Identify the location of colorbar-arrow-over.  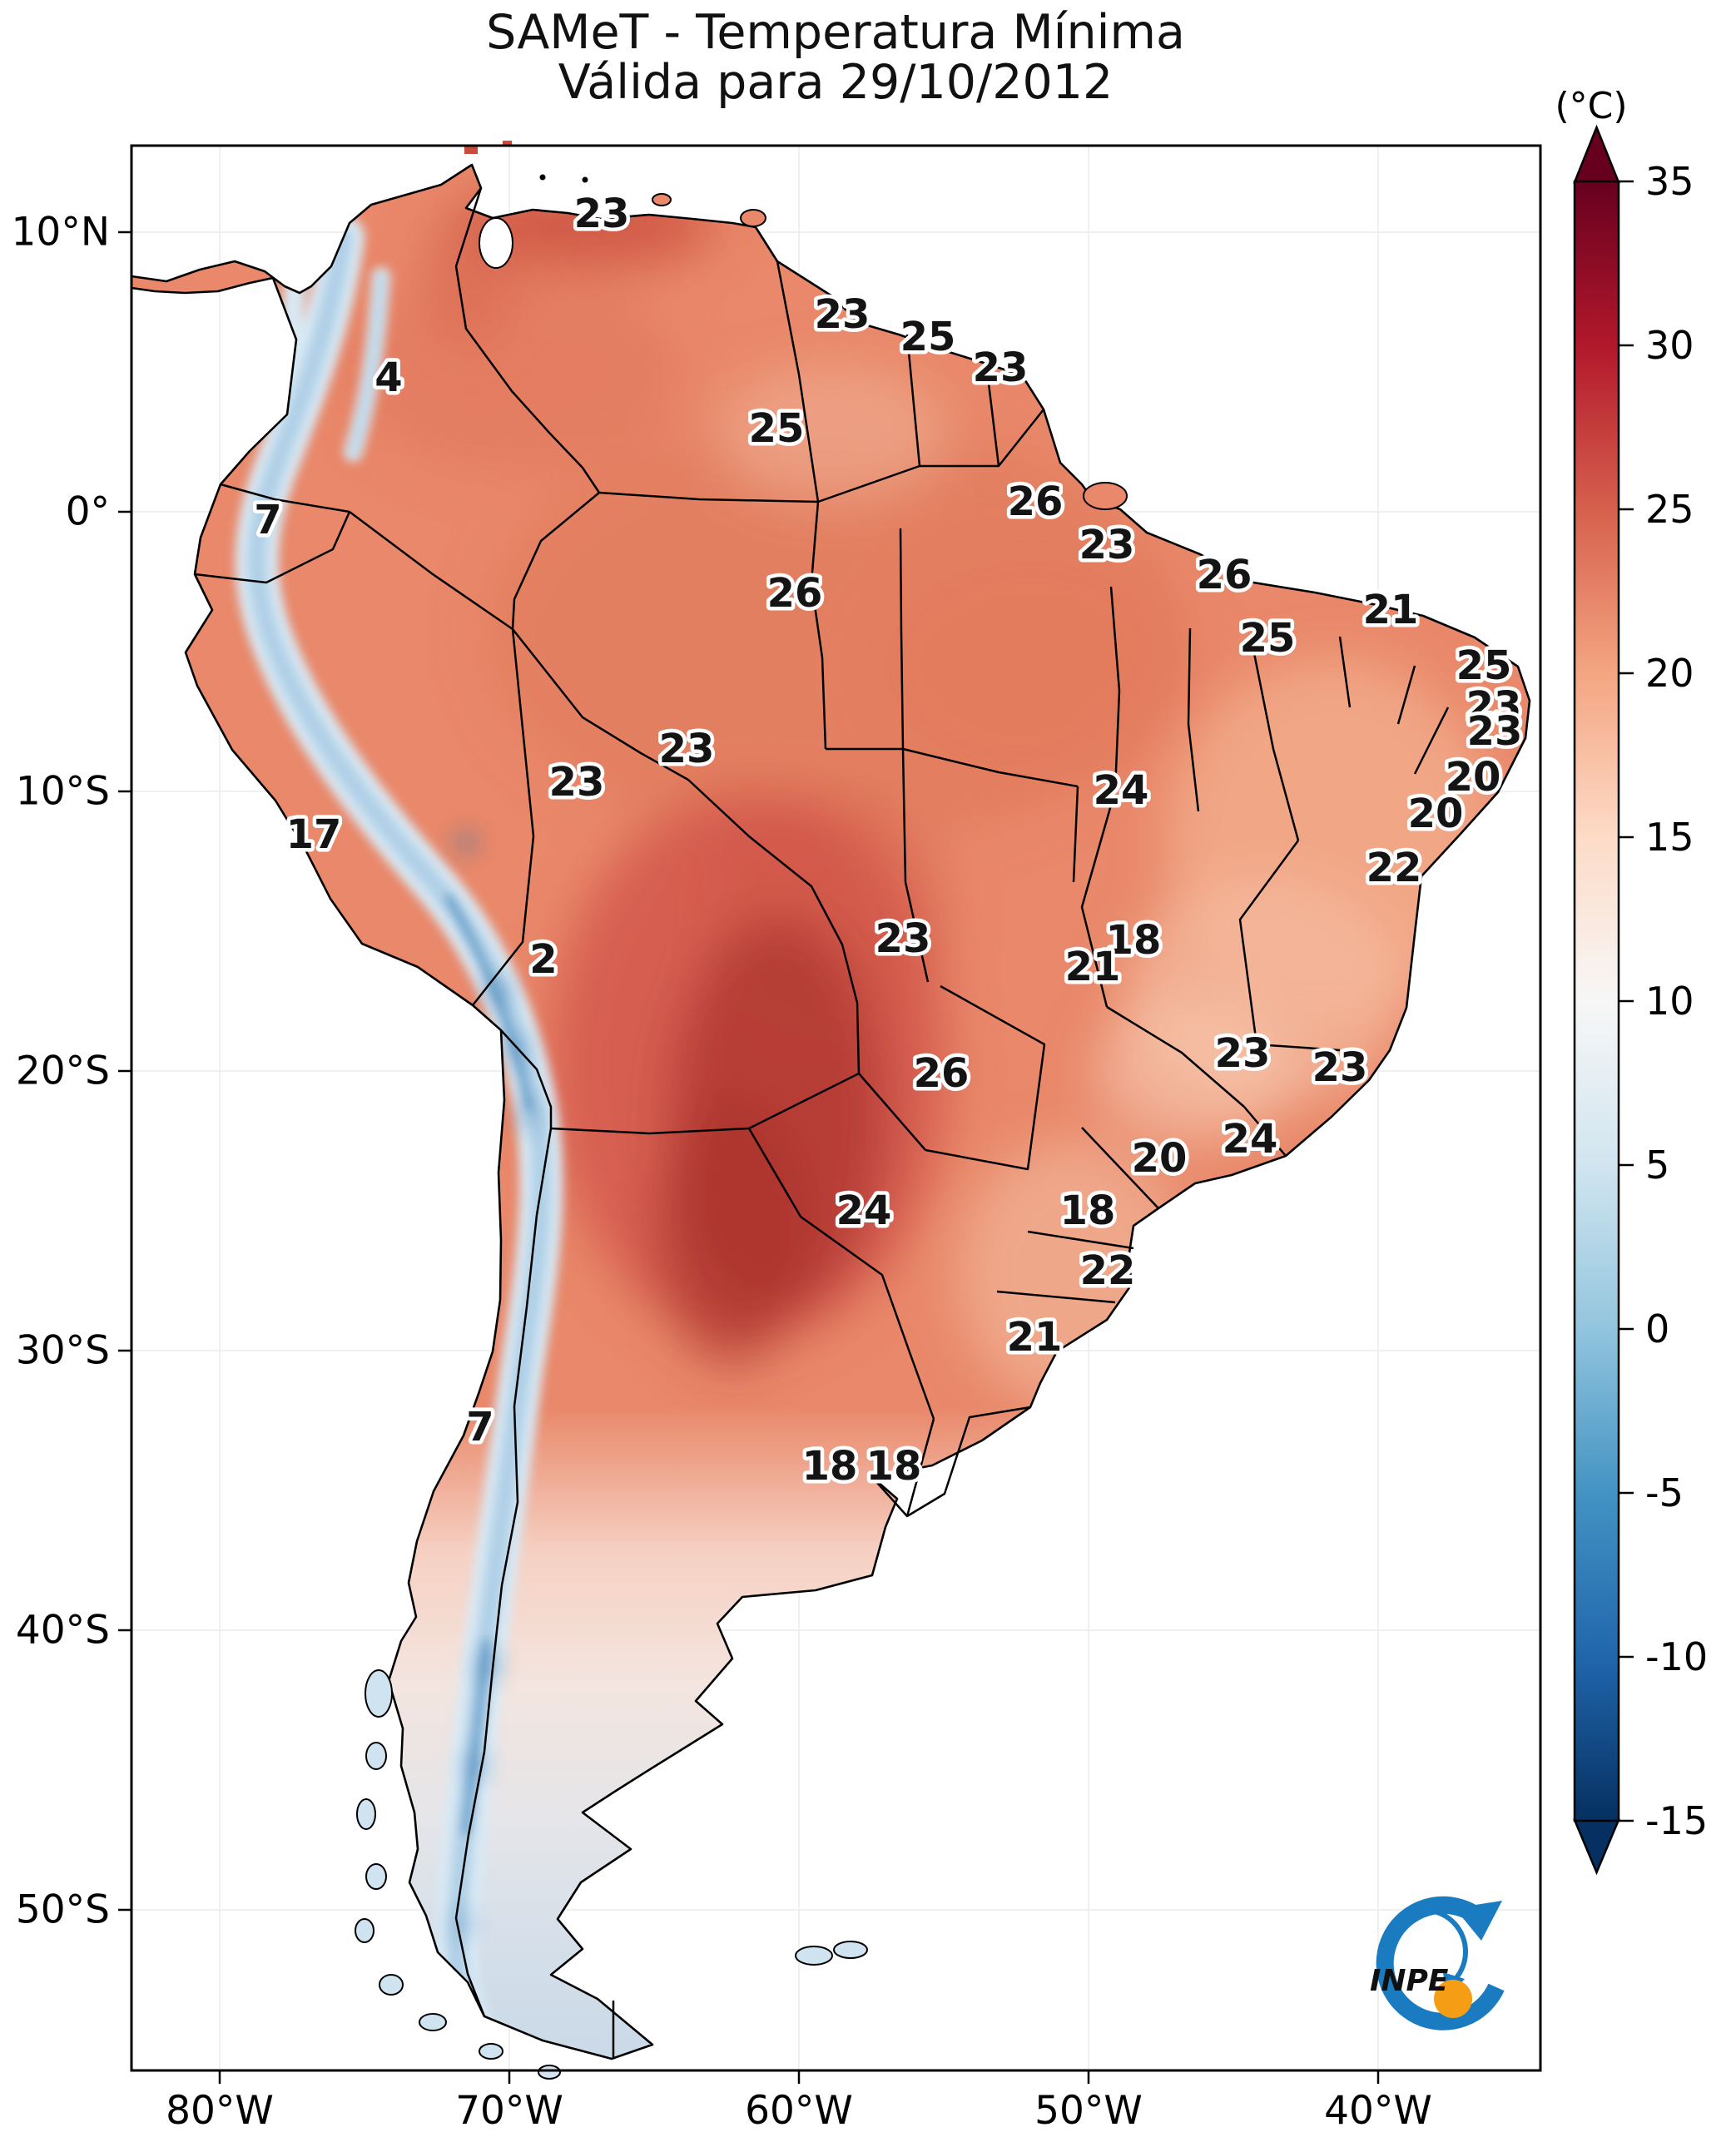
(1596, 154).